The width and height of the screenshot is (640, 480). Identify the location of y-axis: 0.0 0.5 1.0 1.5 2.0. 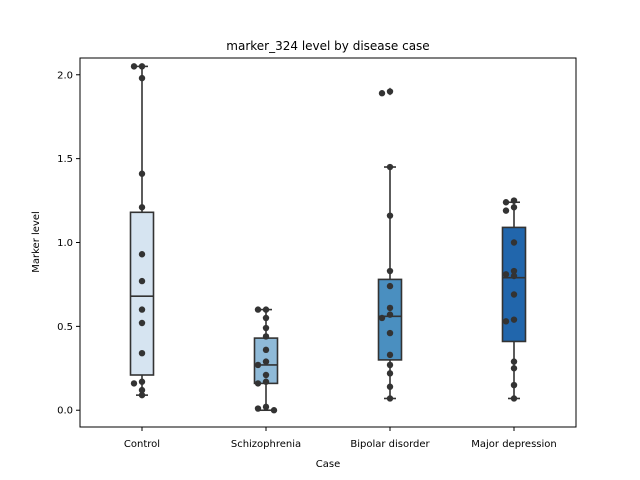
(68, 243).